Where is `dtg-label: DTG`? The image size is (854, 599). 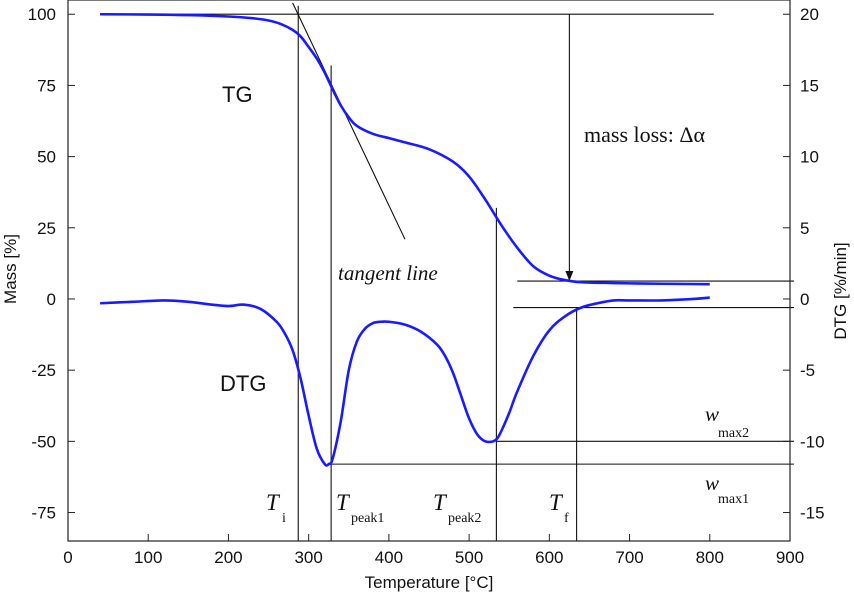 dtg-label: DTG is located at coordinates (243, 383).